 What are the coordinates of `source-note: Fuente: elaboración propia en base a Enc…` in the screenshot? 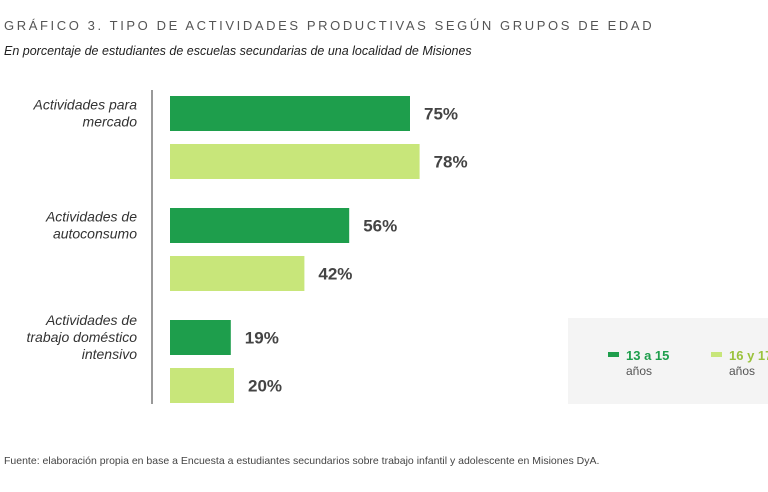 It's located at (302, 461).